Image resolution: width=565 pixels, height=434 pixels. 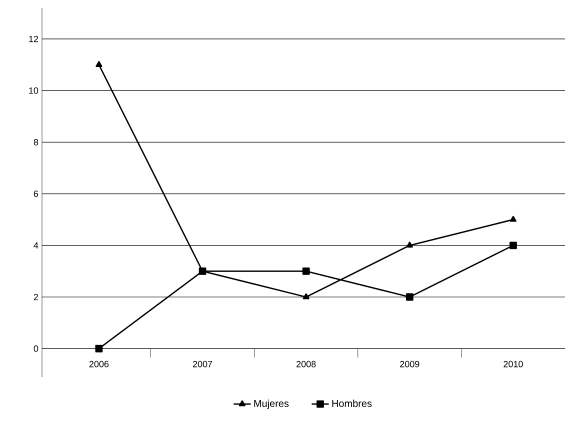 What do you see at coordinates (36, 297) in the screenshot?
I see `y-tick-label: 2` at bounding box center [36, 297].